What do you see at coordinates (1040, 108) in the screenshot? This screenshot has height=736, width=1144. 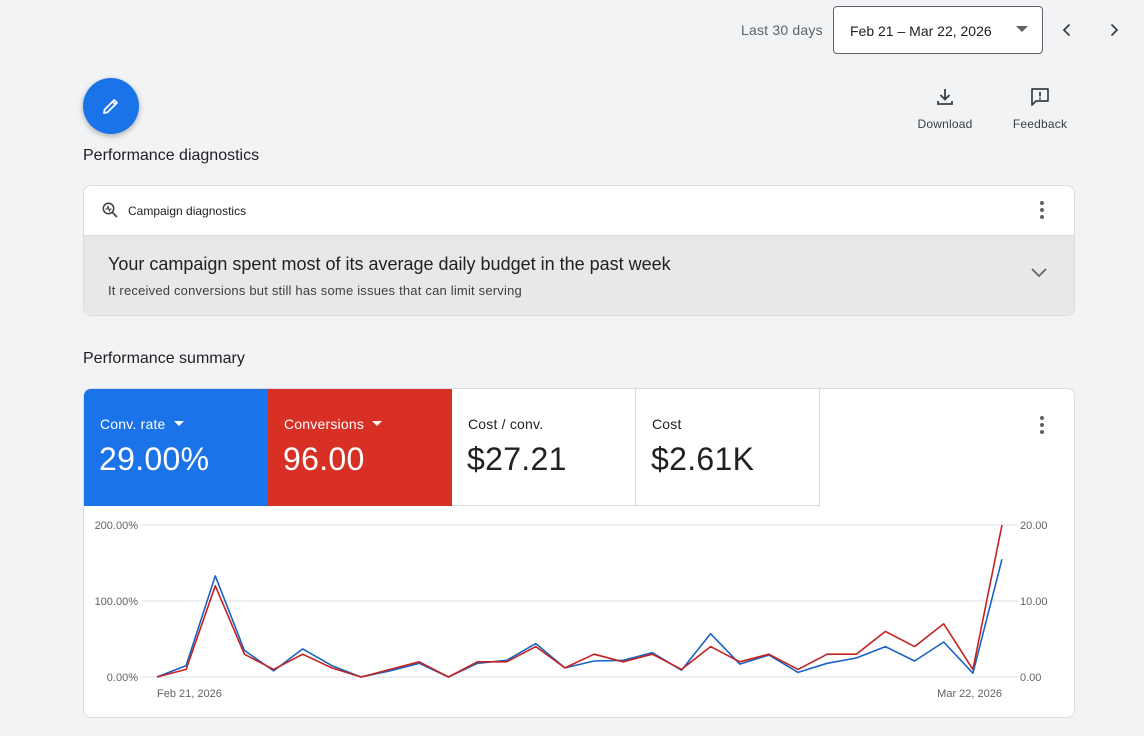 I see `feedback-button: Feedback` at bounding box center [1040, 108].